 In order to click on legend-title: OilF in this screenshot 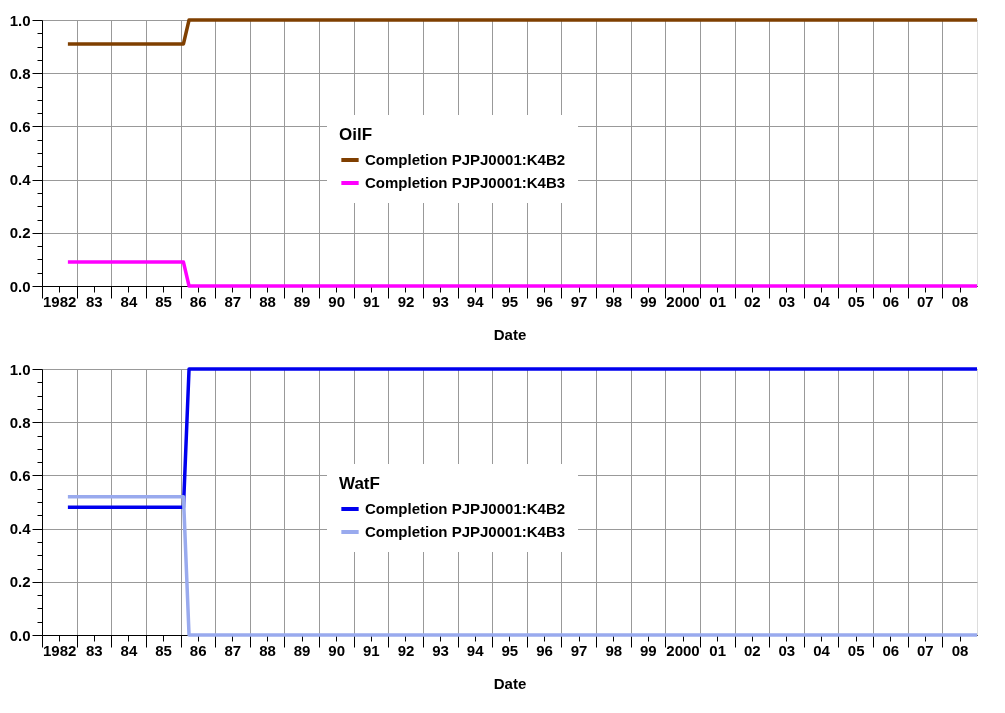, I will do `click(356, 134)`.